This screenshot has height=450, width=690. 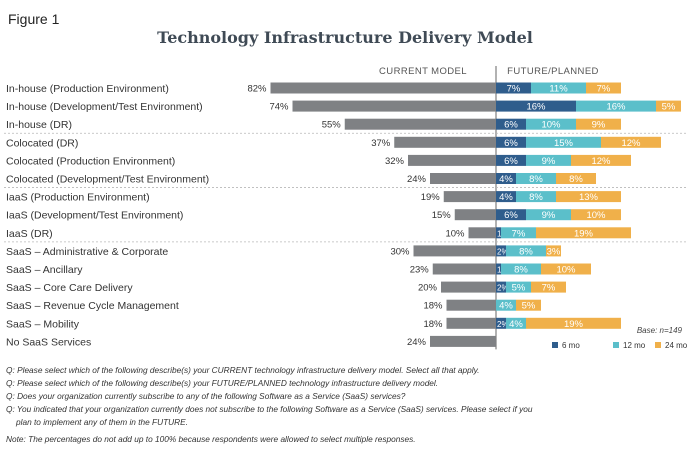 I want to click on current-value-label: 10%, so click(x=455, y=233).